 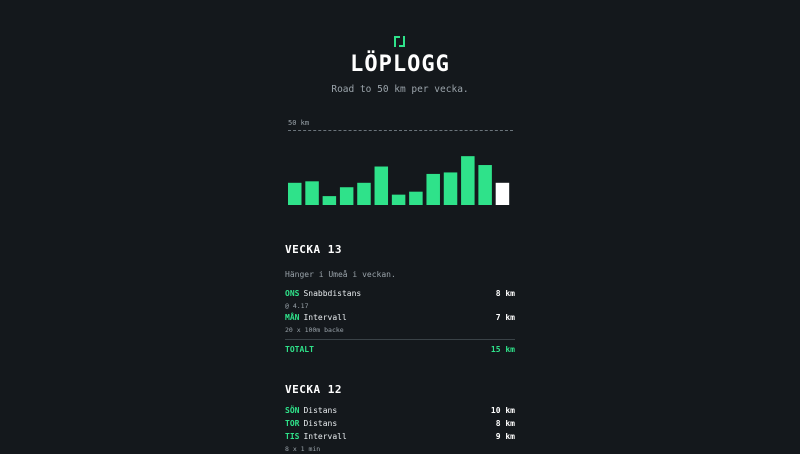 What do you see at coordinates (313, 389) in the screenshot?
I see `week-title: VECKA 12` at bounding box center [313, 389].